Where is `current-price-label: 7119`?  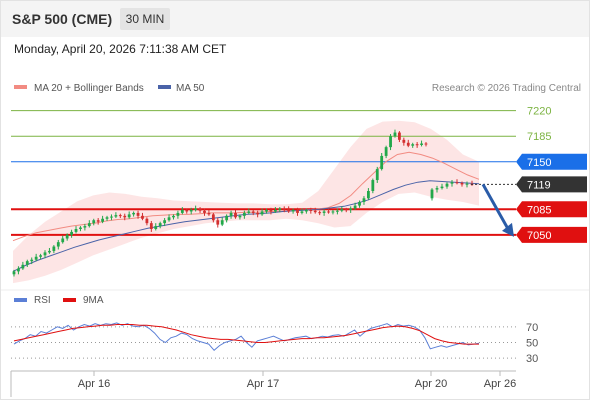
current-price-label: 7119 is located at coordinates (539, 185).